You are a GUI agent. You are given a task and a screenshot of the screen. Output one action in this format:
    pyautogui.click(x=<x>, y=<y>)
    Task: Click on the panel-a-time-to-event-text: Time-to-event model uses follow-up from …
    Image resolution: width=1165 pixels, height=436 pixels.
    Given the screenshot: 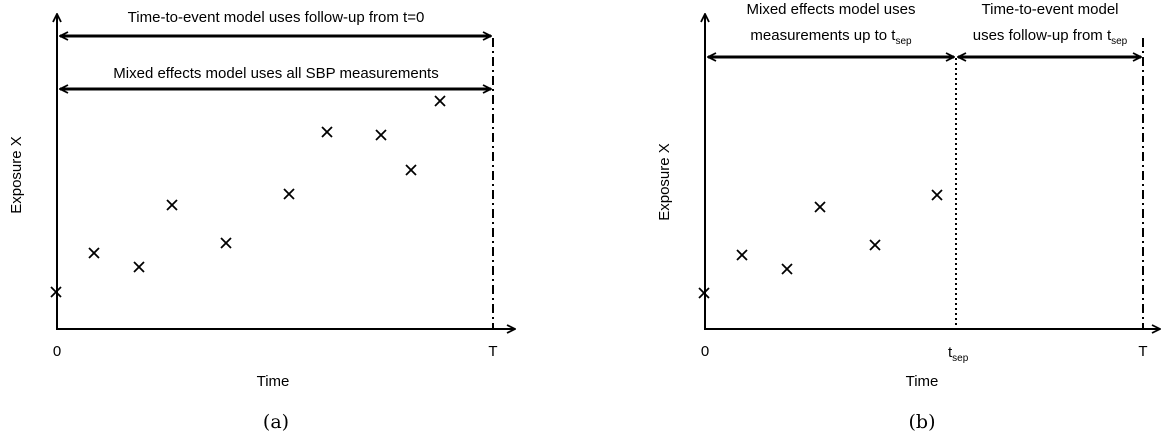 What is the action you would take?
    pyautogui.click(x=276, y=17)
    